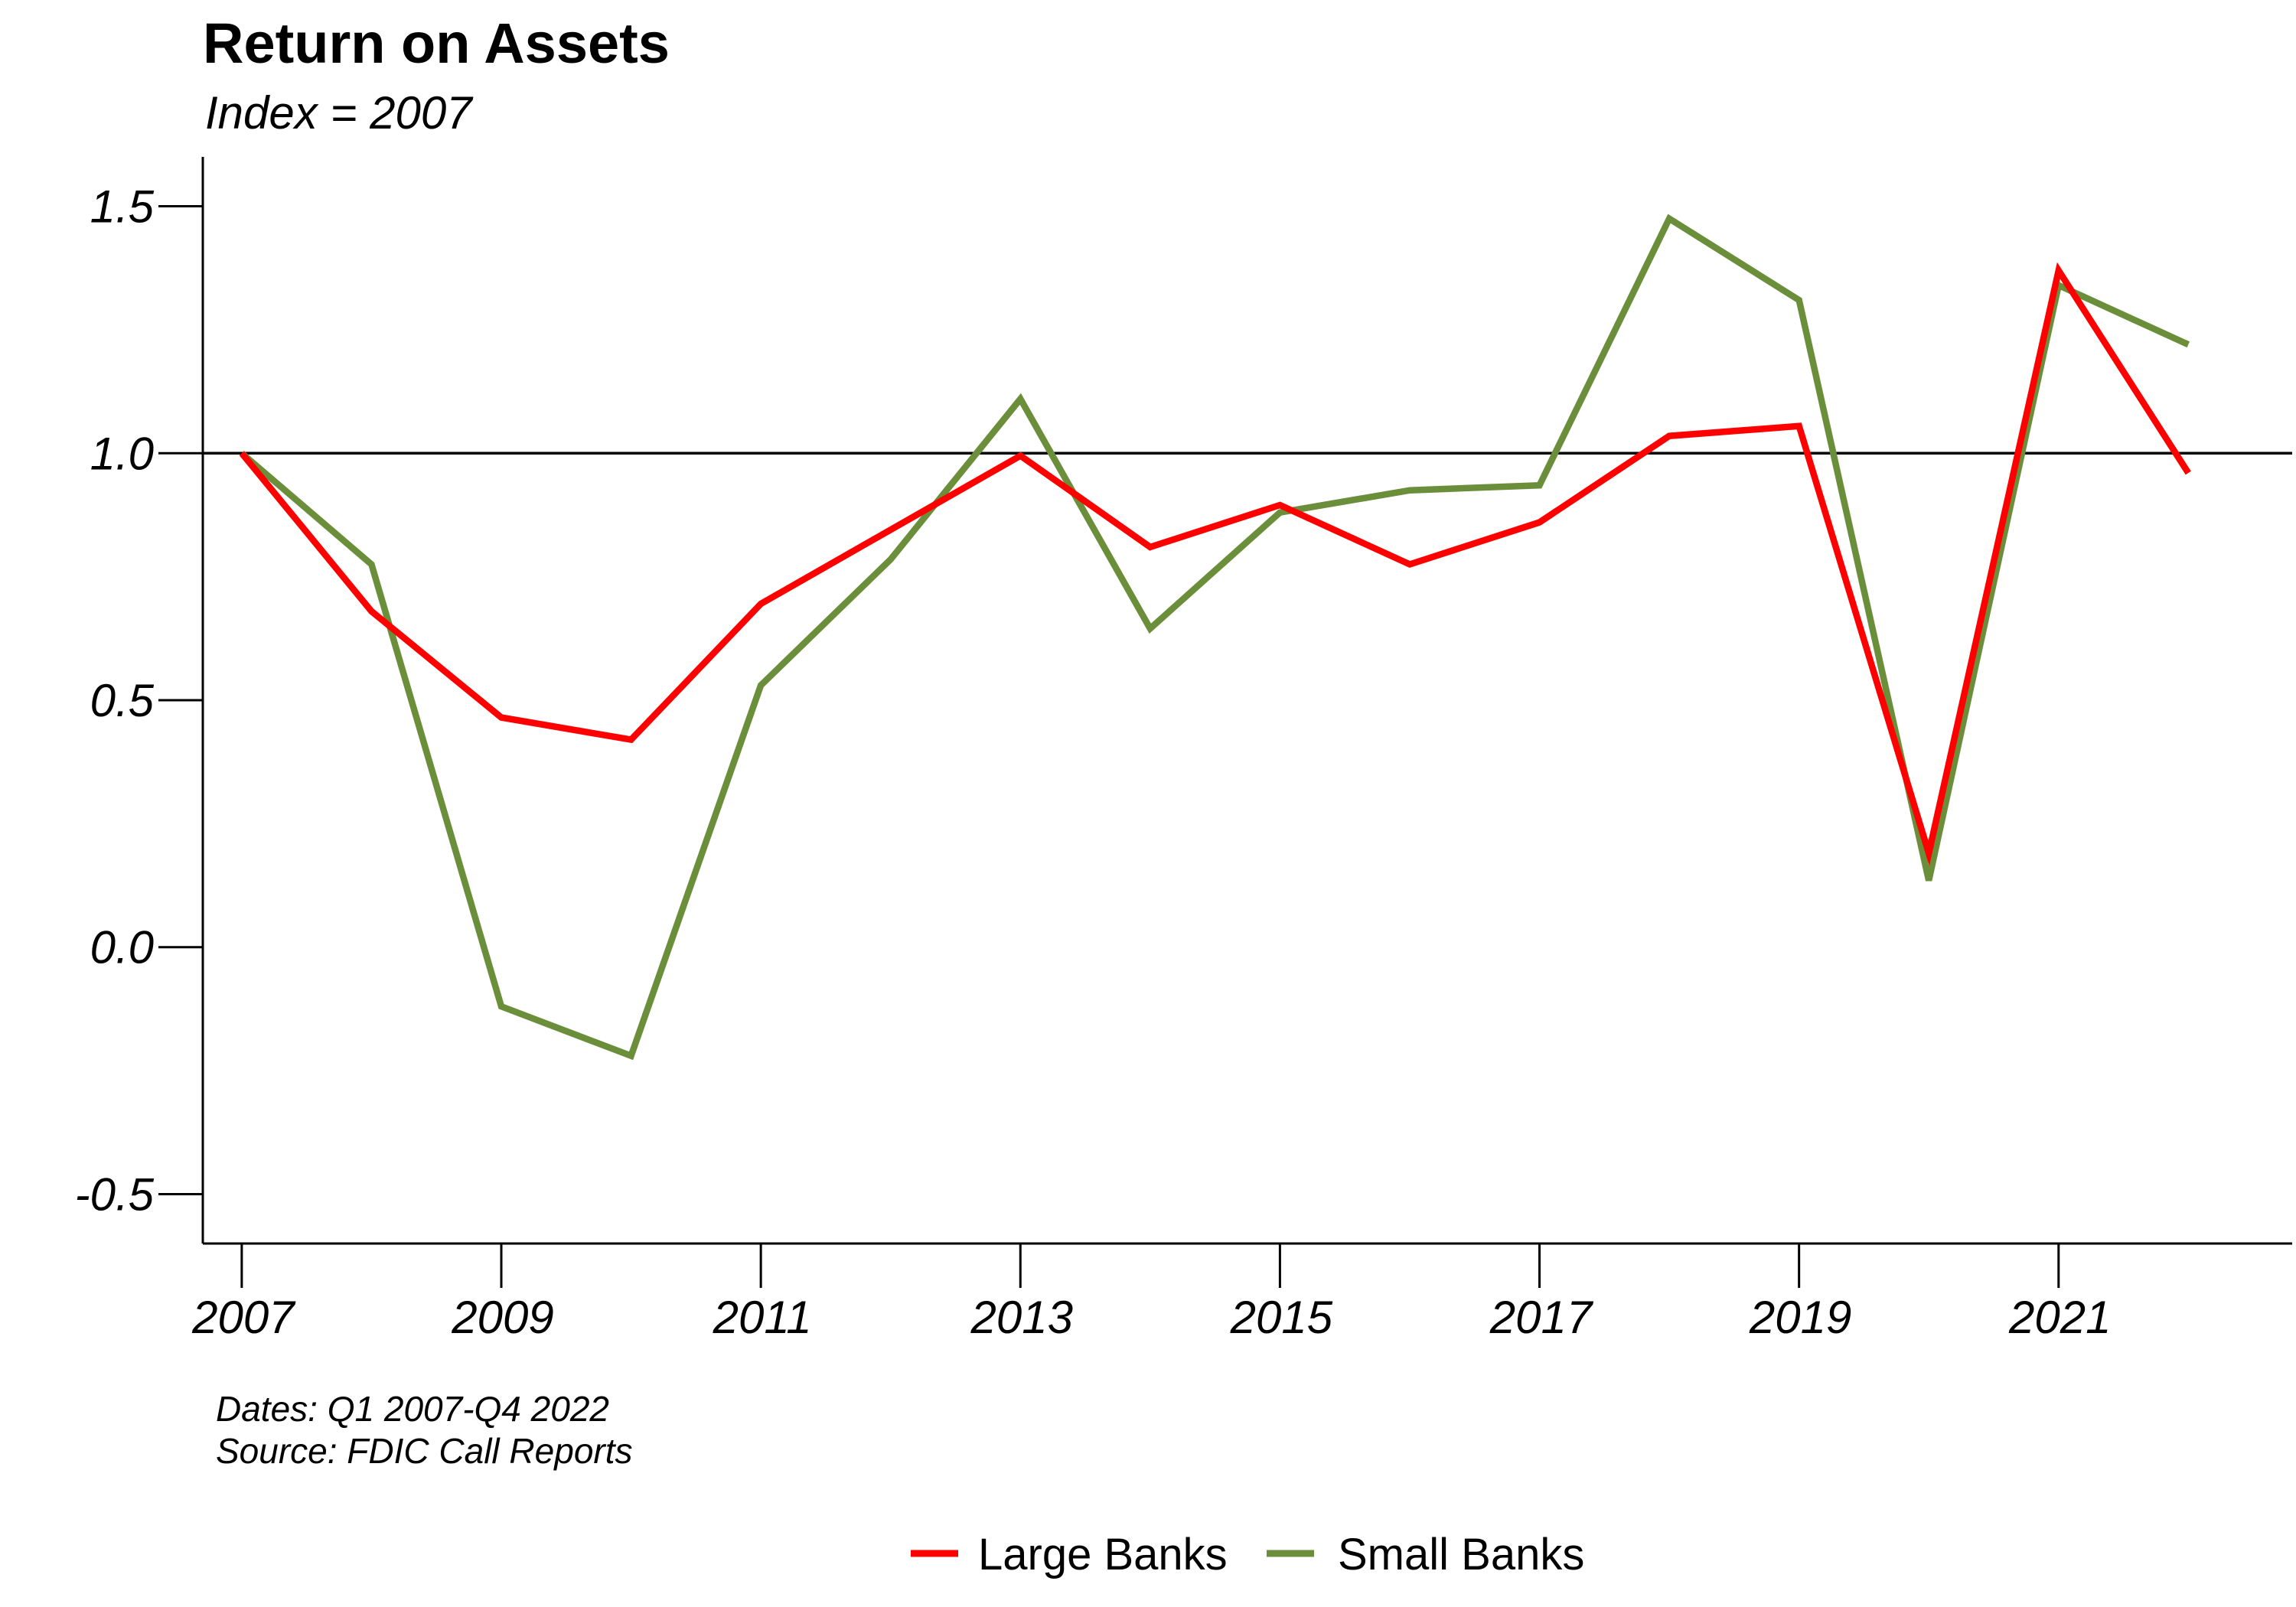 The width and height of the screenshot is (2296, 1607). I want to click on x-tick-label: 2009, so click(502, 1317).